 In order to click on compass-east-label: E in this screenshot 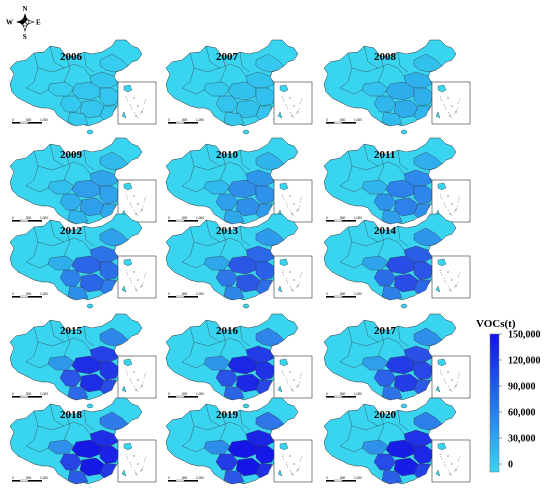, I will do `click(38, 23)`.